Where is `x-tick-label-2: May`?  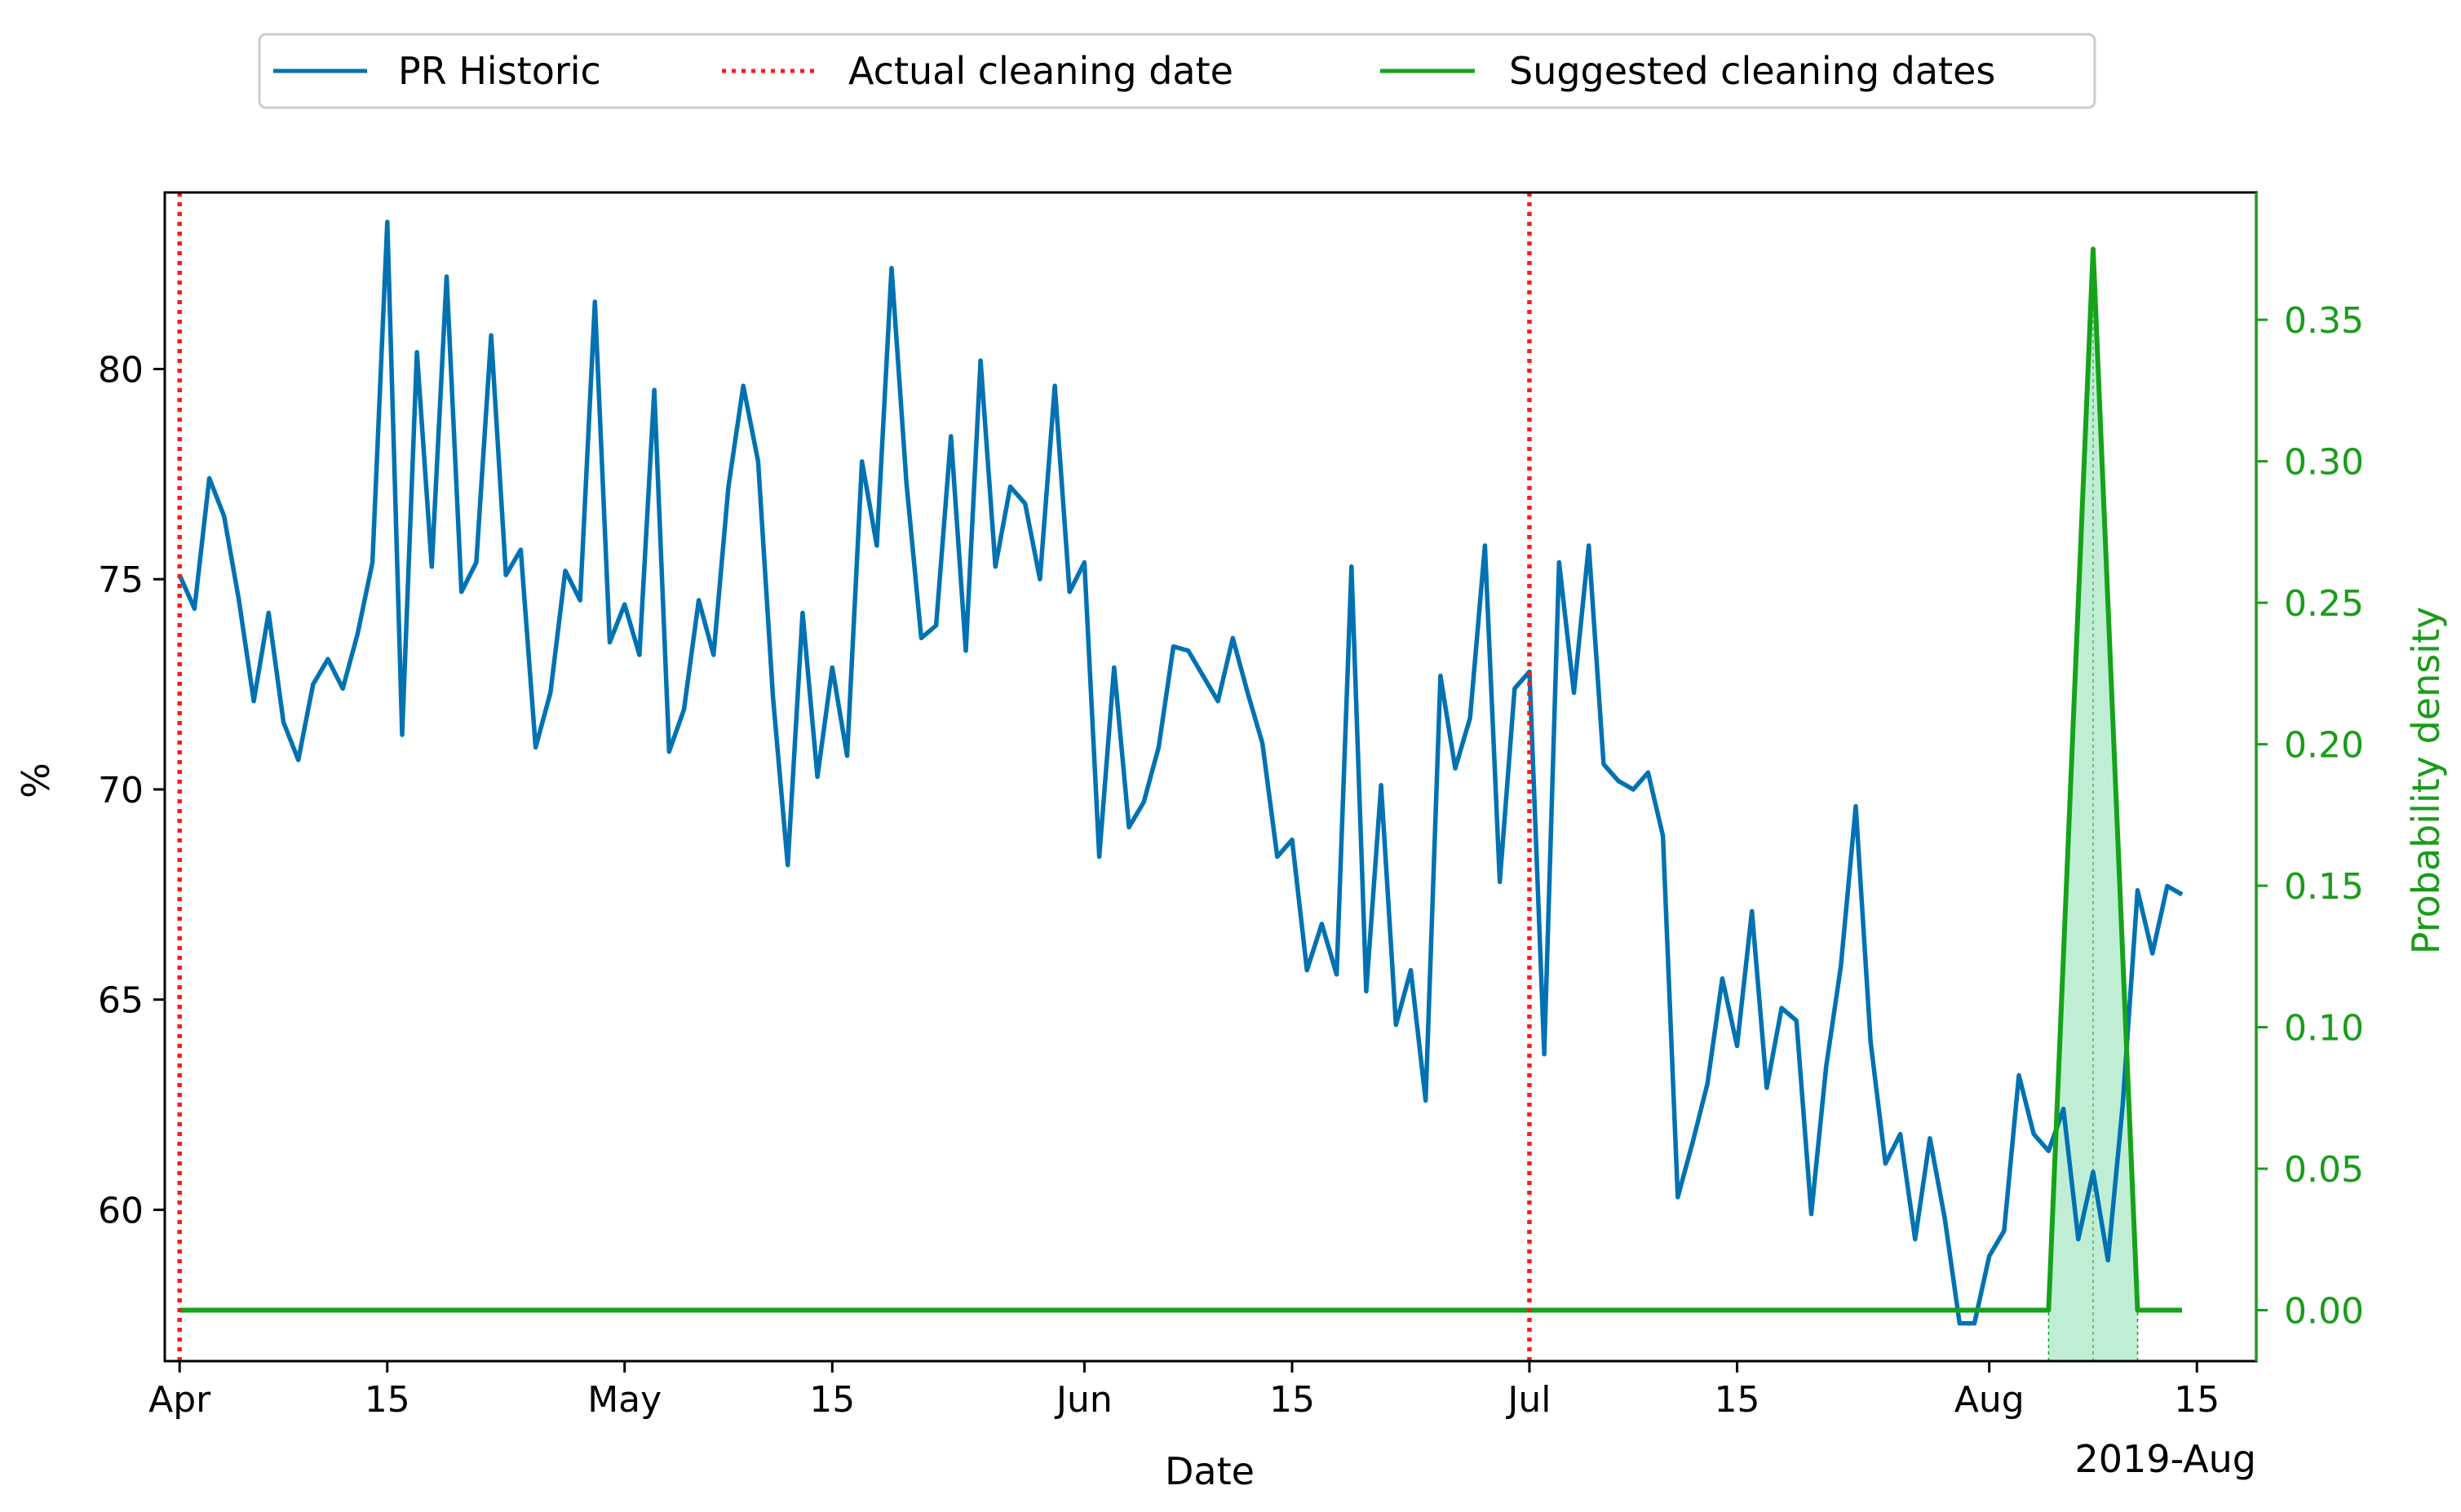 x-tick-label-2: May is located at coordinates (624, 1400).